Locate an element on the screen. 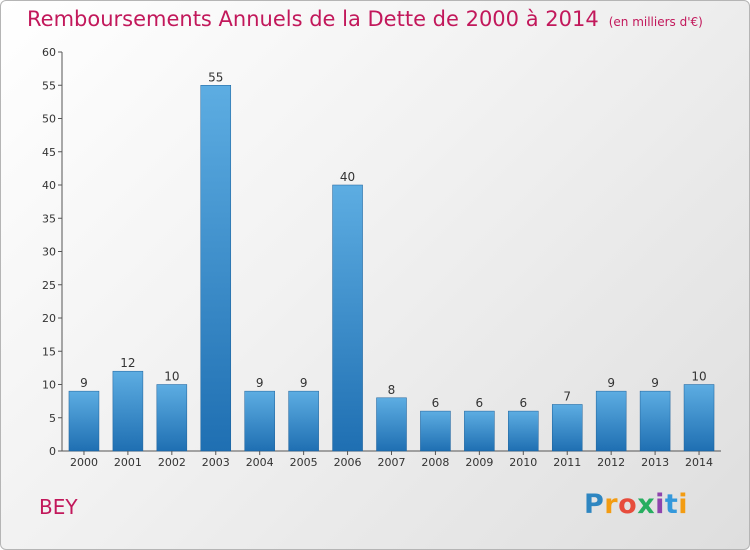  y-tick-label: 25 is located at coordinates (49, 285).